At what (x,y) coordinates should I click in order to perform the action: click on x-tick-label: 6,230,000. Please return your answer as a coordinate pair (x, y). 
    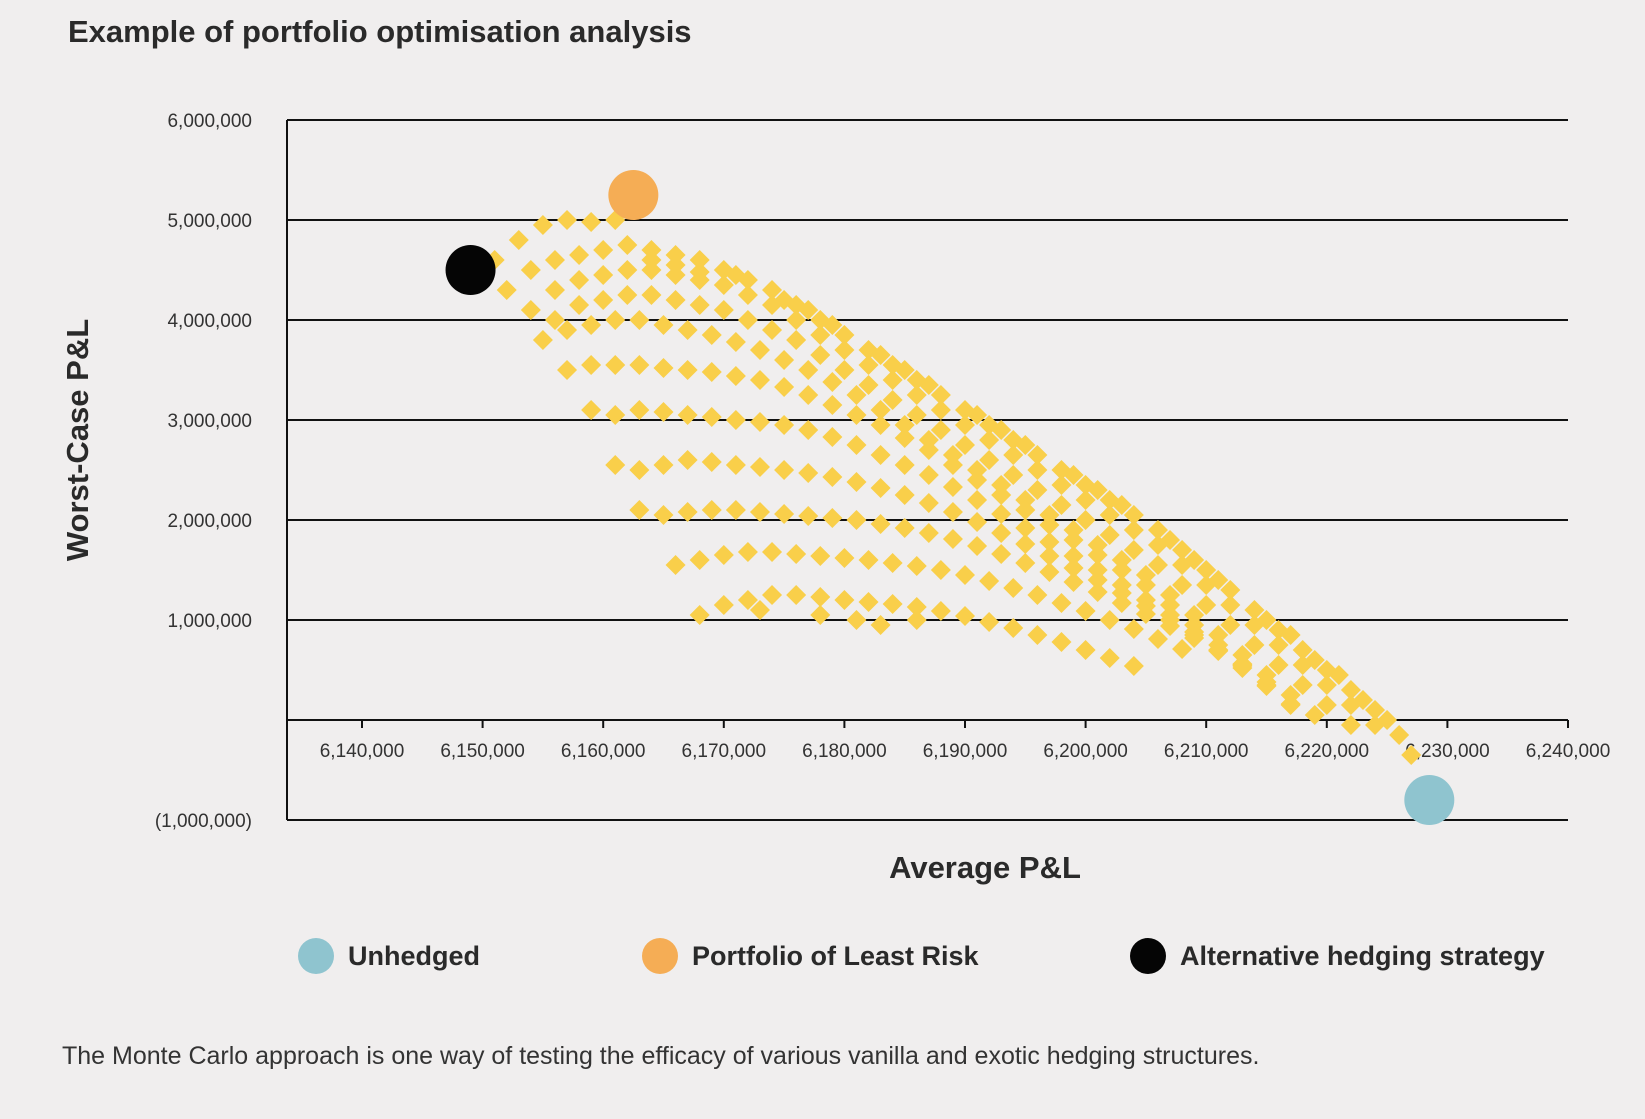
    Looking at the image, I should click on (1447, 751).